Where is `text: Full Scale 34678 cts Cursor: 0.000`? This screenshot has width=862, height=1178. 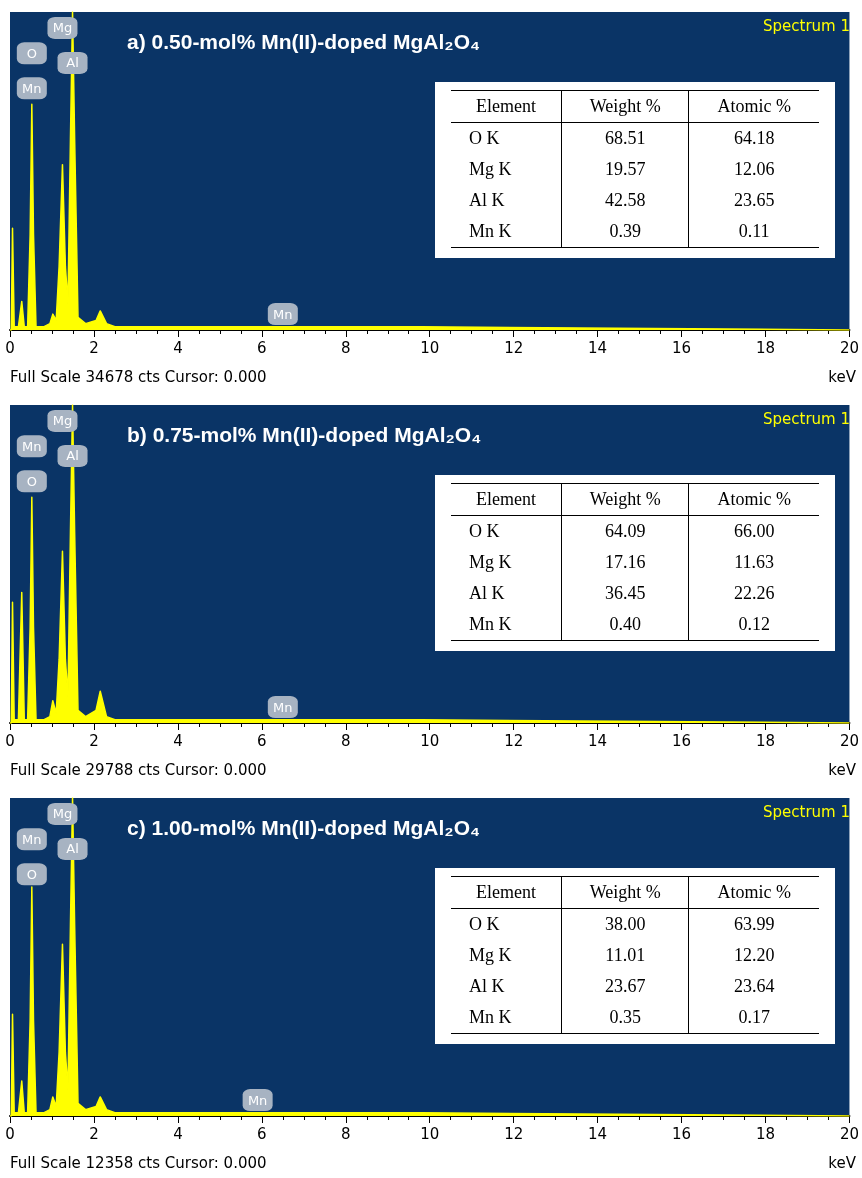
text: Full Scale 34678 cts Cursor: 0.000 is located at coordinates (138, 376).